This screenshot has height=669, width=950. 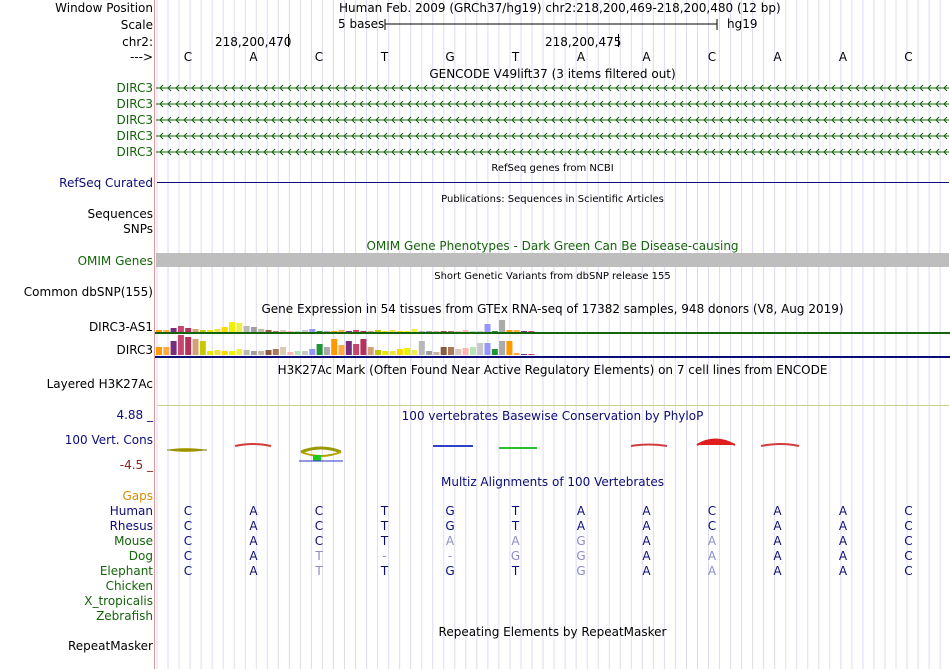 I want to click on species-label: Mouse, so click(x=133, y=541).